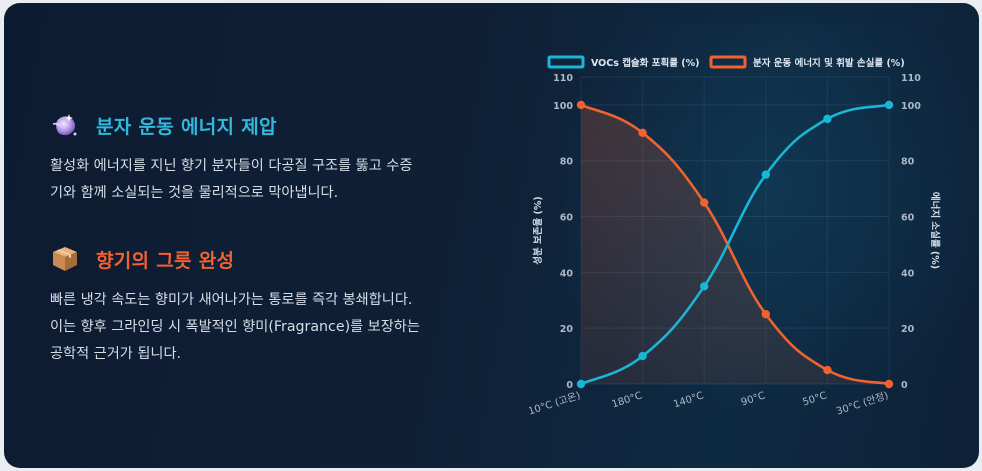 The height and width of the screenshot is (471, 982). Describe the element at coordinates (627, 400) in the screenshot. I see `x-tick-label: 180°C` at that location.